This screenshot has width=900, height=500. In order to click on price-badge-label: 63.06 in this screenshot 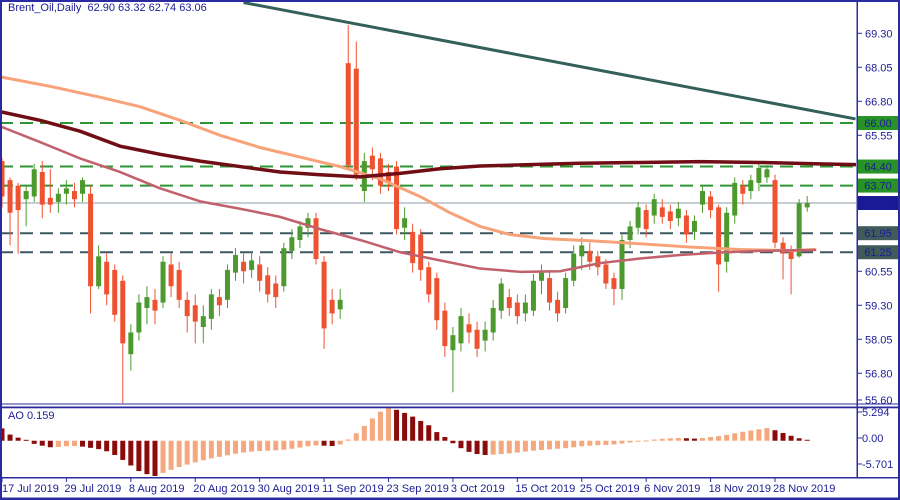, I will do `click(878, 204)`.